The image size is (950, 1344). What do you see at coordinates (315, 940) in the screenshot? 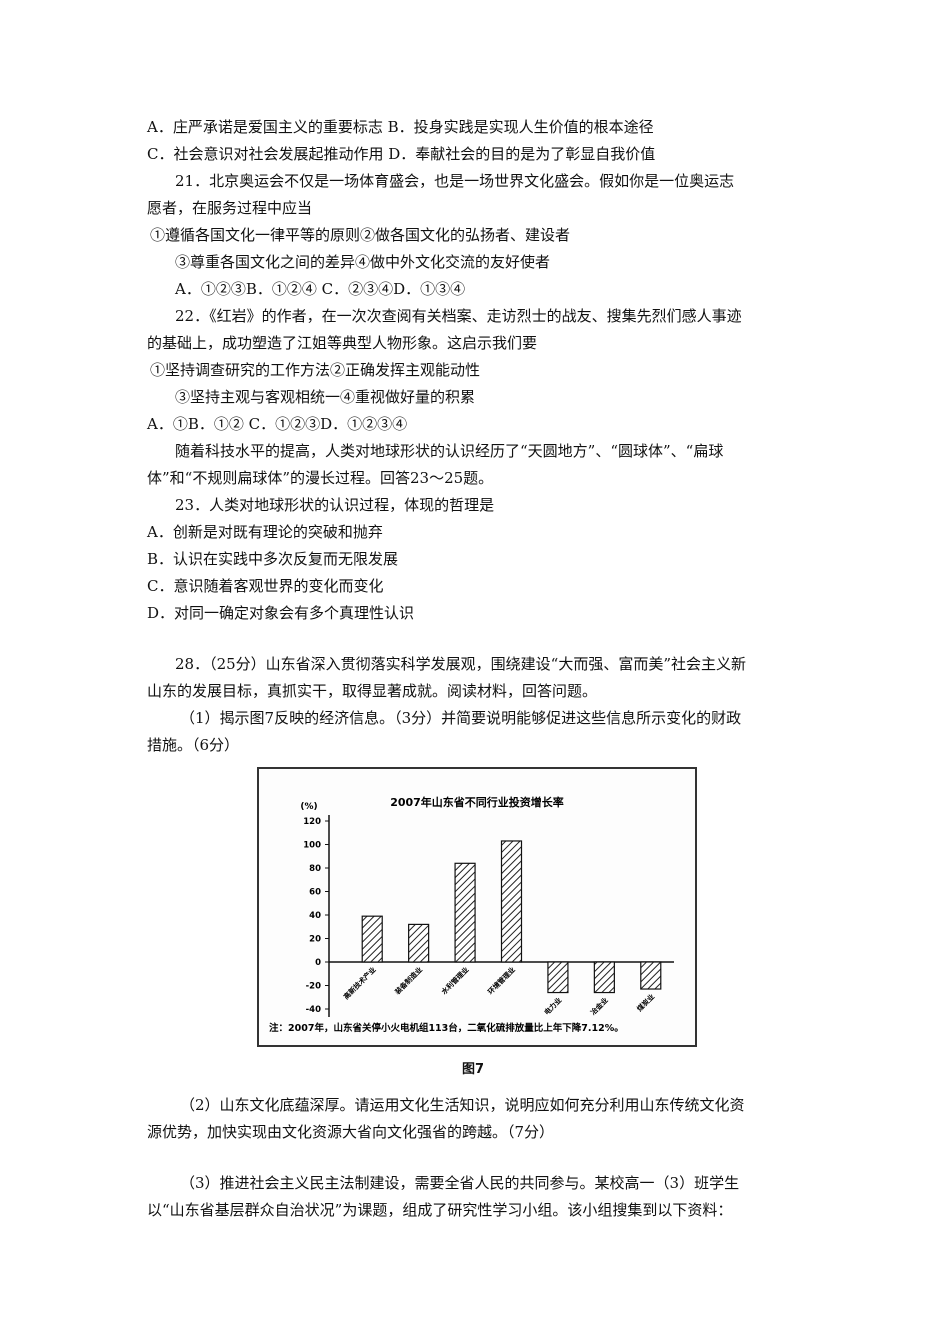
I see `y-tick-label: 20` at bounding box center [315, 940].